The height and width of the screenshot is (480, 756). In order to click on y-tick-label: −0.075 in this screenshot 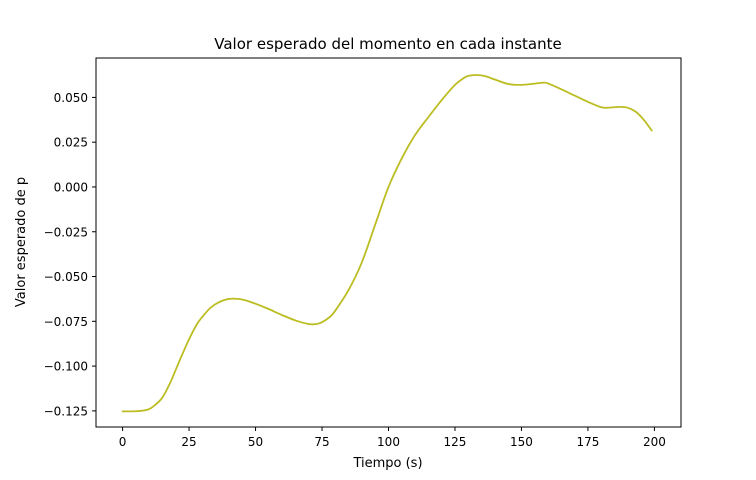, I will do `click(66, 322)`.